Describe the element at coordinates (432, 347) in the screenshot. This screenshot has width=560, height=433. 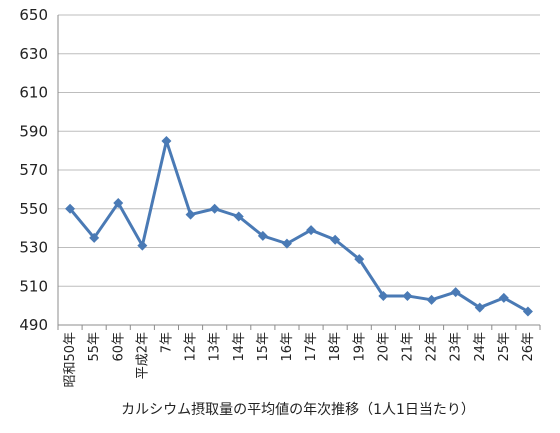
I see `x-tick-label: 22年` at that location.